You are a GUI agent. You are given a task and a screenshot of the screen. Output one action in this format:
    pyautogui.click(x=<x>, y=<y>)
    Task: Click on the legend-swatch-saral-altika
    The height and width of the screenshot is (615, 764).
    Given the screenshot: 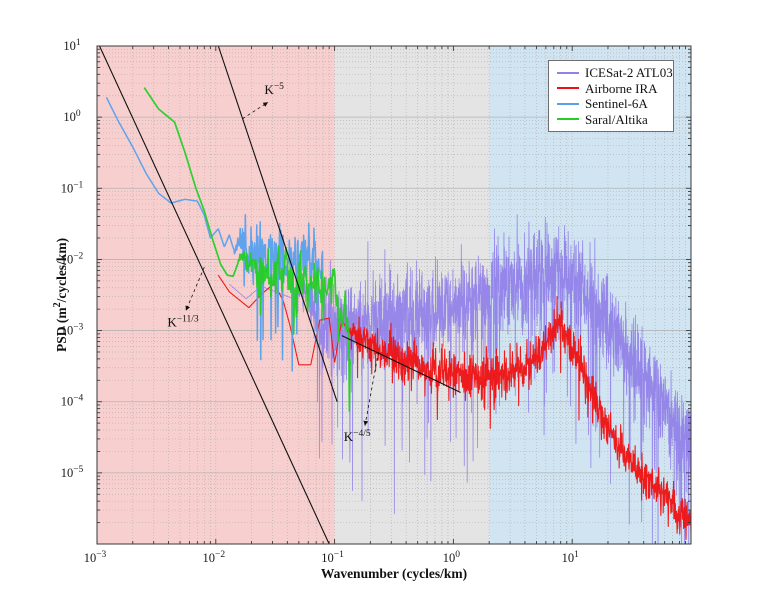 What is the action you would take?
    pyautogui.click(x=568, y=119)
    